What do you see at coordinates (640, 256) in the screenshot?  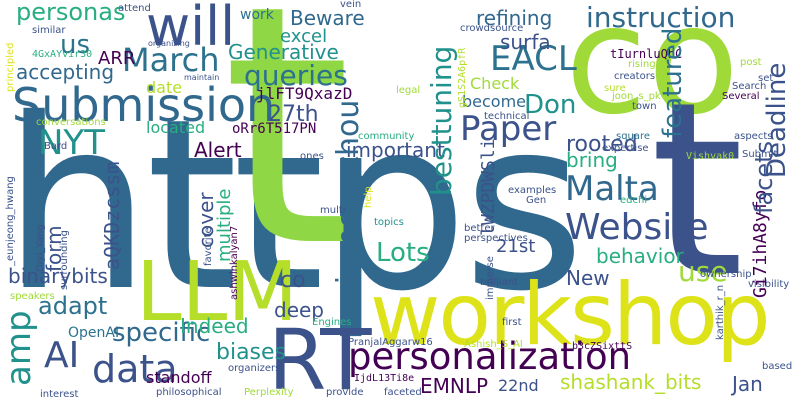 I see `word-behavior: behavior` at bounding box center [640, 256].